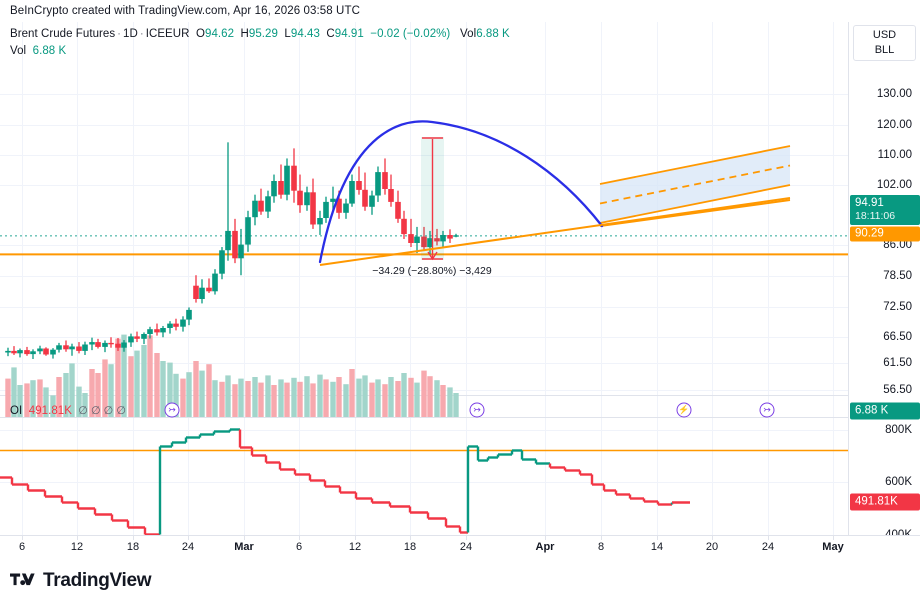 Image resolution: width=920 pixels, height=610 pixels. Describe the element at coordinates (468, 34) in the screenshot. I see `legend-volume-label: Vol` at that location.